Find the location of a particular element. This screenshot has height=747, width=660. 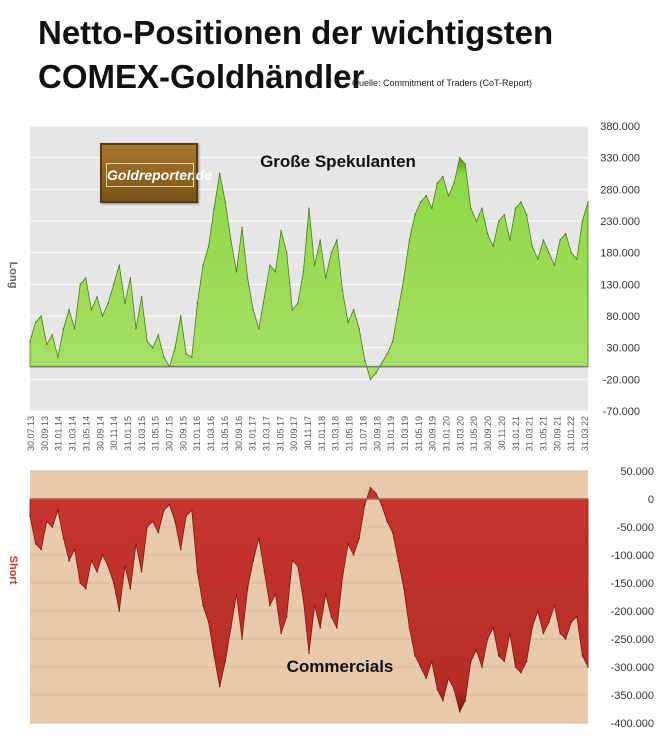

x-tick-label: 31.01.14 is located at coordinates (59, 433).